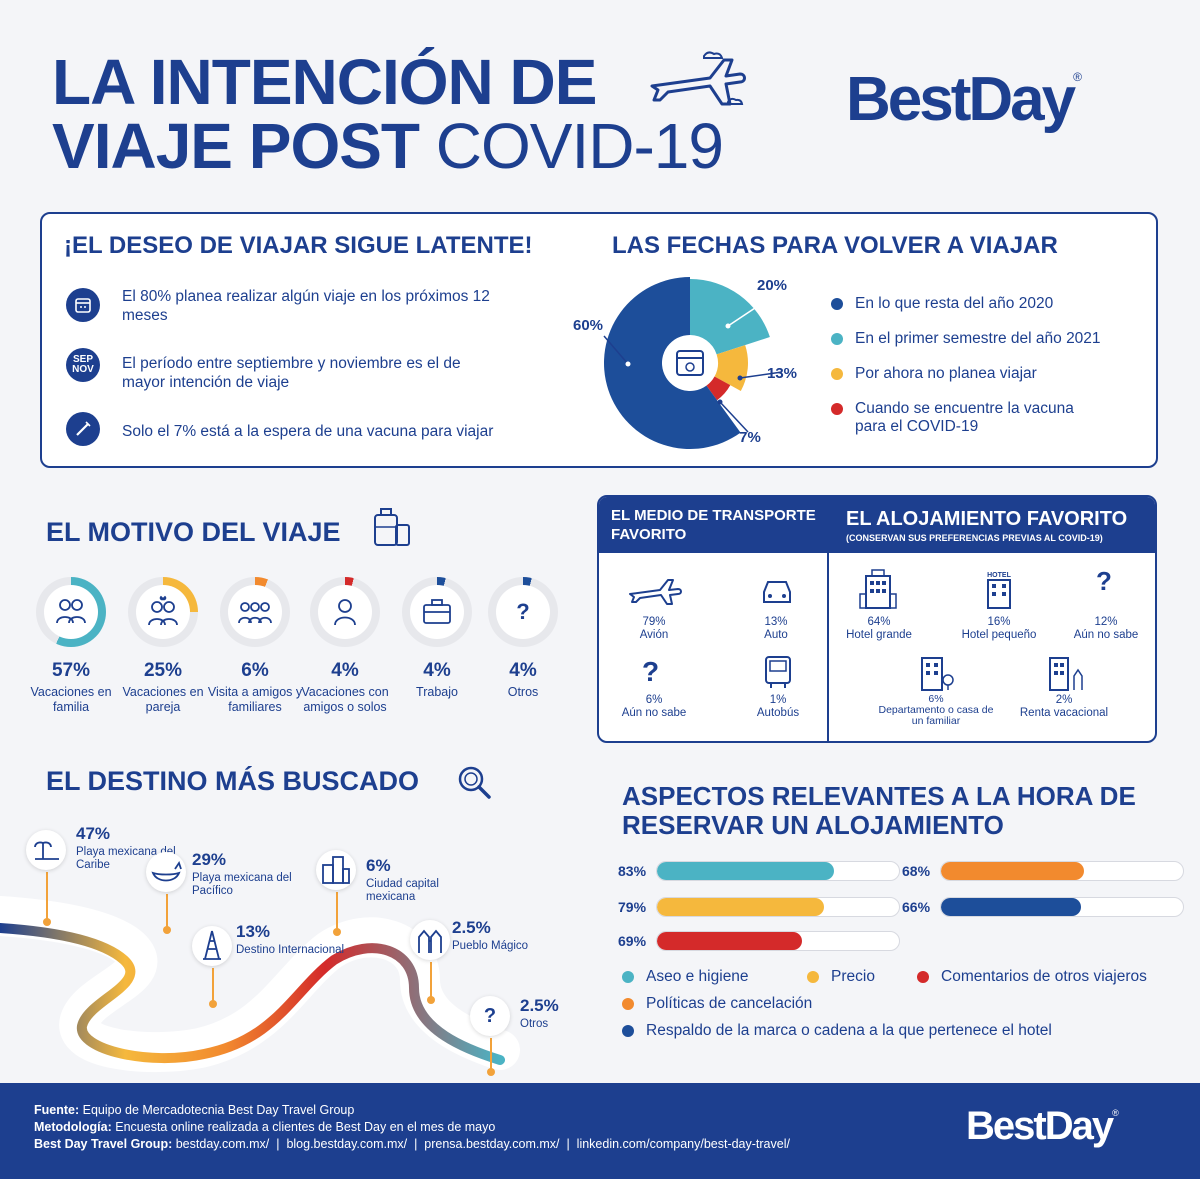 The height and width of the screenshot is (1179, 1200). Describe the element at coordinates (750, 437) in the screenshot. I see `pie-label: 7%` at that location.